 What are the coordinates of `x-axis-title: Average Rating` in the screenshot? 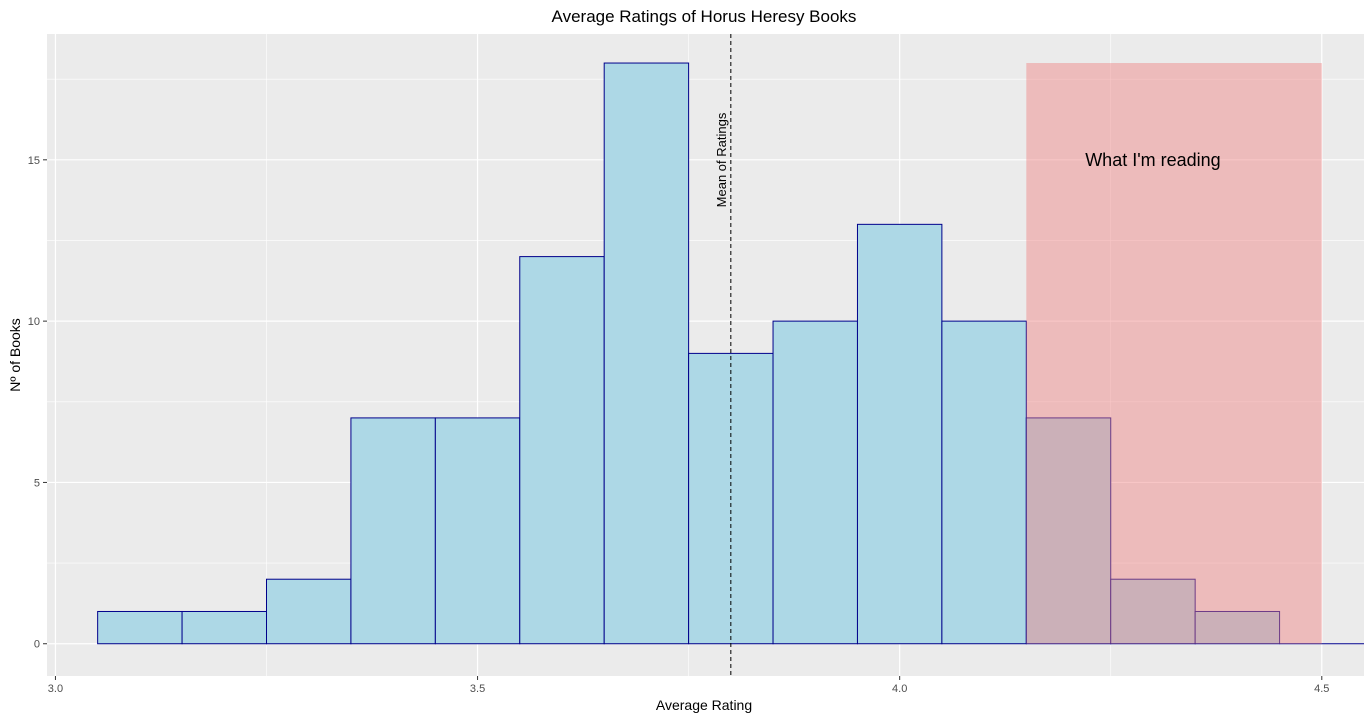 It's located at (704, 705).